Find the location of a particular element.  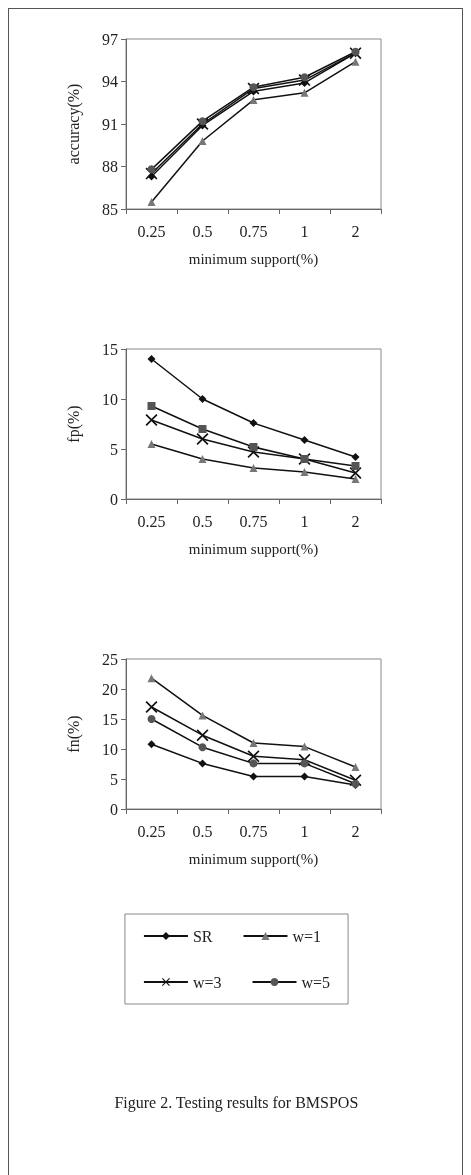

y-tick-label: 85 is located at coordinates (110, 209).